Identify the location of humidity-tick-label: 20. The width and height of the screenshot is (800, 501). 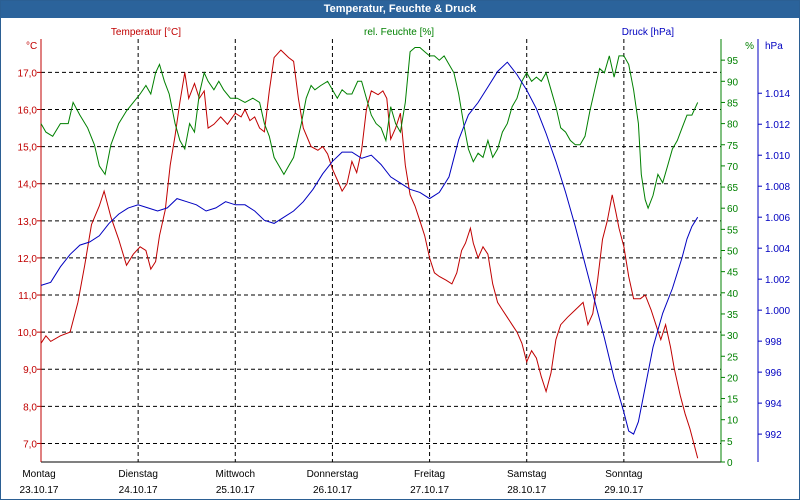
(733, 378).